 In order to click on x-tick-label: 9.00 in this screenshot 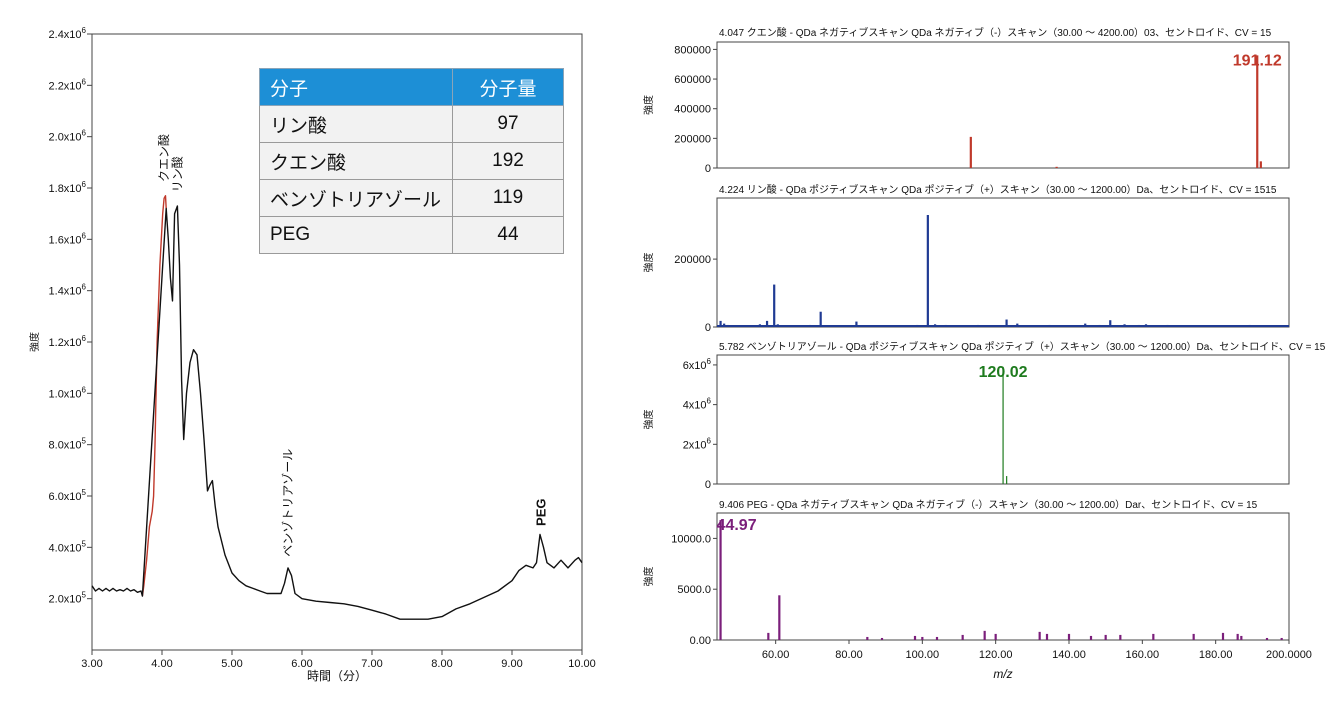, I will do `click(511, 664)`.